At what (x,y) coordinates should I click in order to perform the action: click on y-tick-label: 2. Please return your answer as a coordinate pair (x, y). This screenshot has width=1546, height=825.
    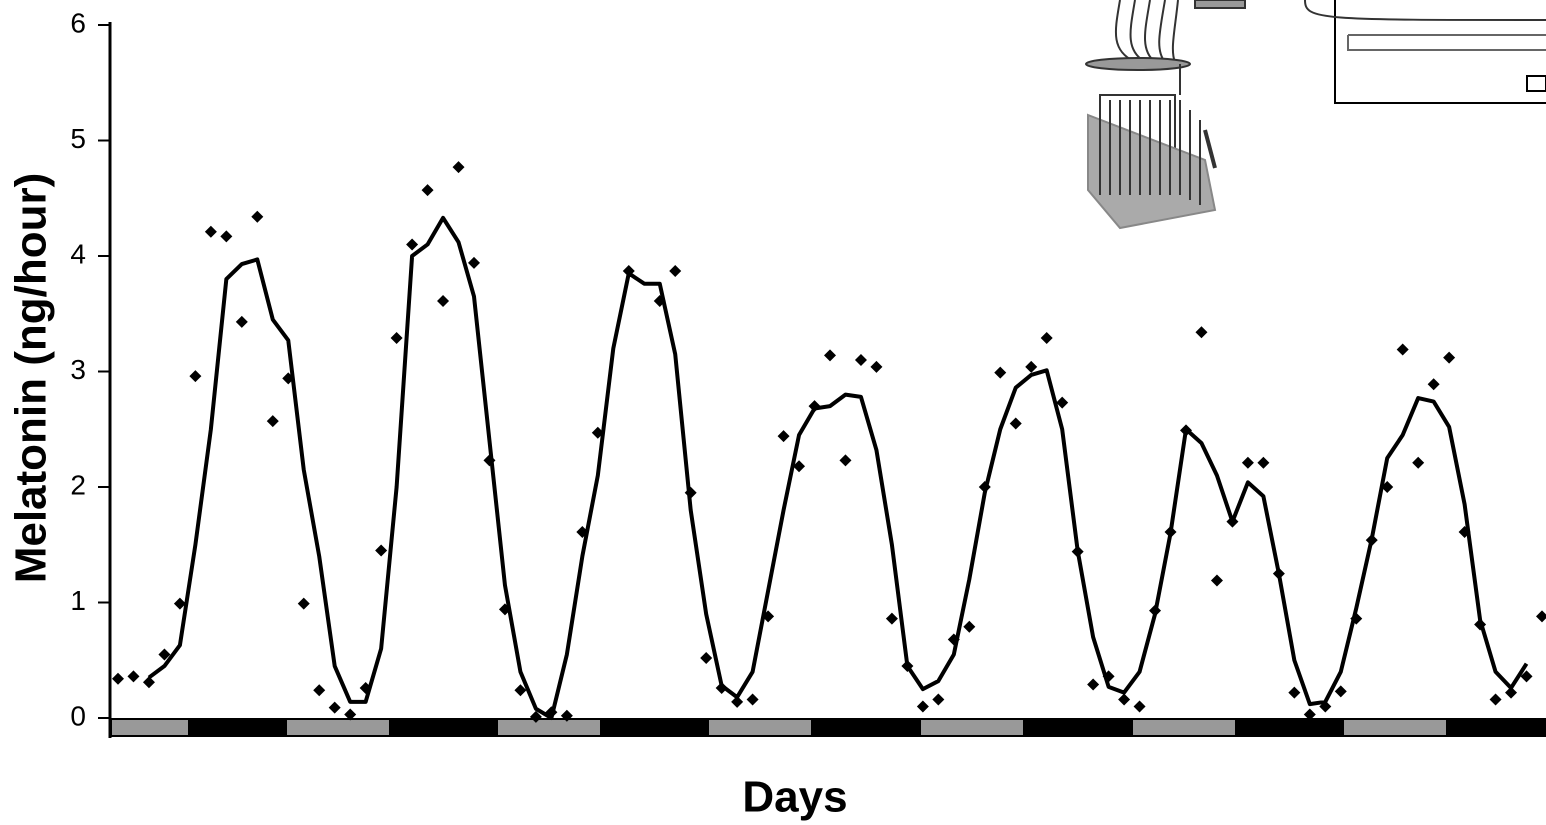
    Looking at the image, I should click on (78, 484).